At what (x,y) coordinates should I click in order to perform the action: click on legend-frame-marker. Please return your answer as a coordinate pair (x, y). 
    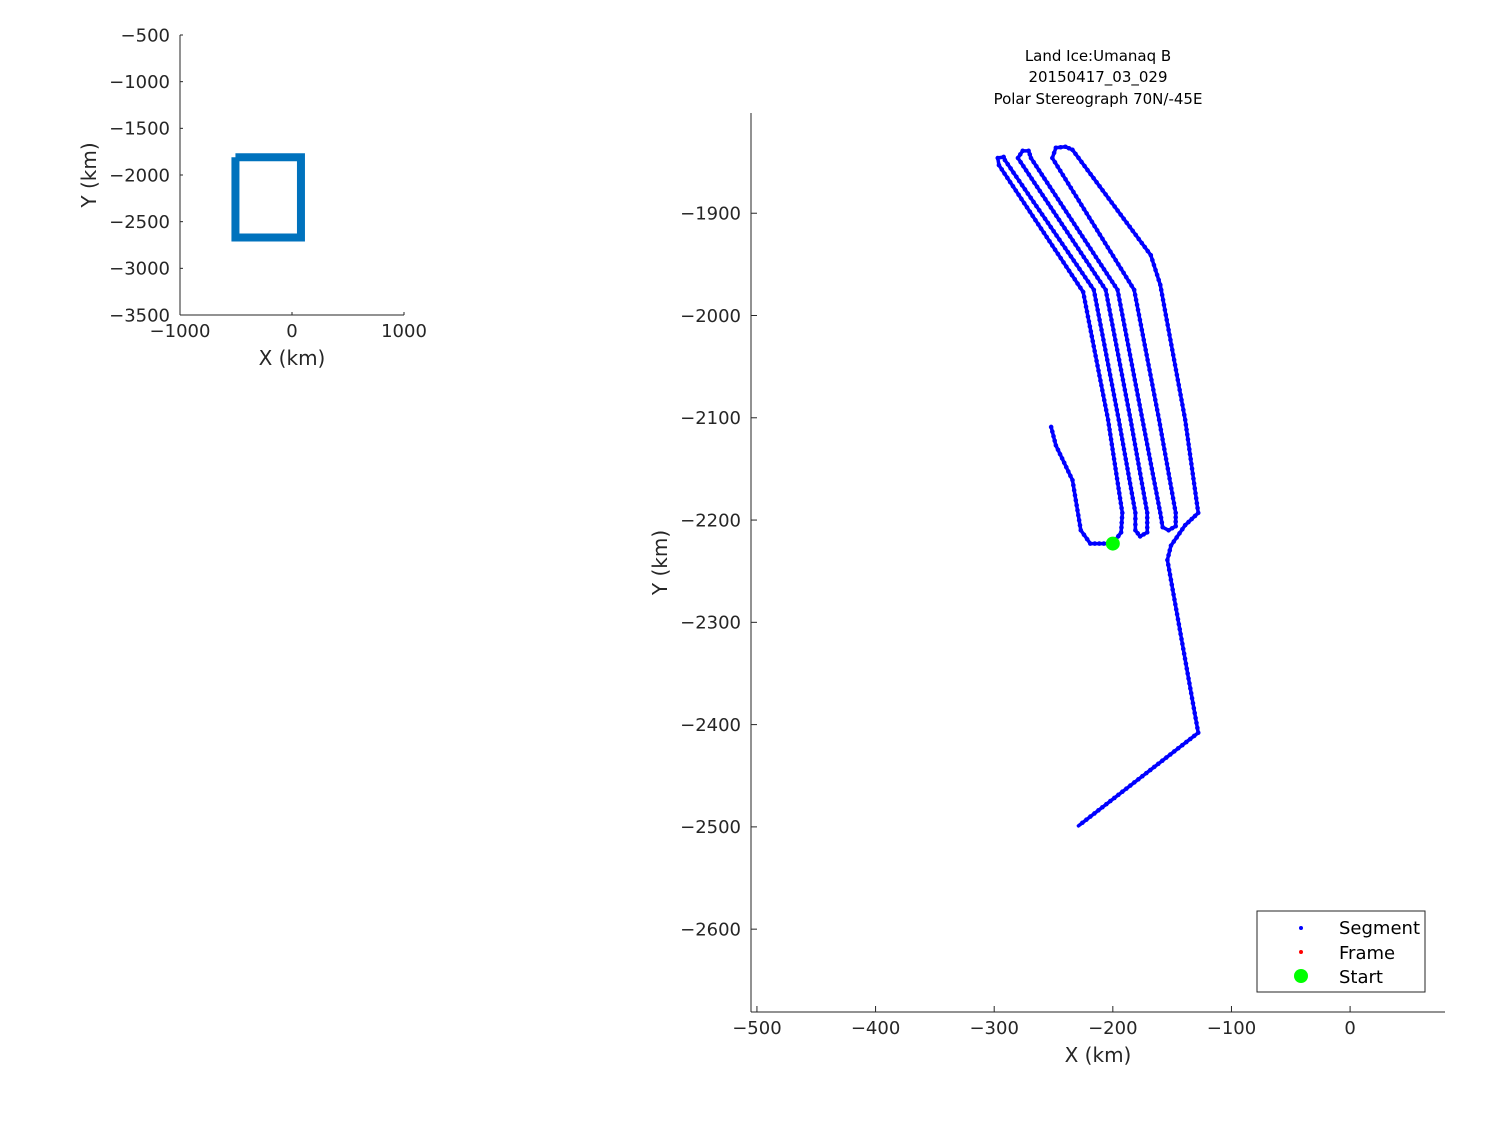
    Looking at the image, I should click on (1301, 952).